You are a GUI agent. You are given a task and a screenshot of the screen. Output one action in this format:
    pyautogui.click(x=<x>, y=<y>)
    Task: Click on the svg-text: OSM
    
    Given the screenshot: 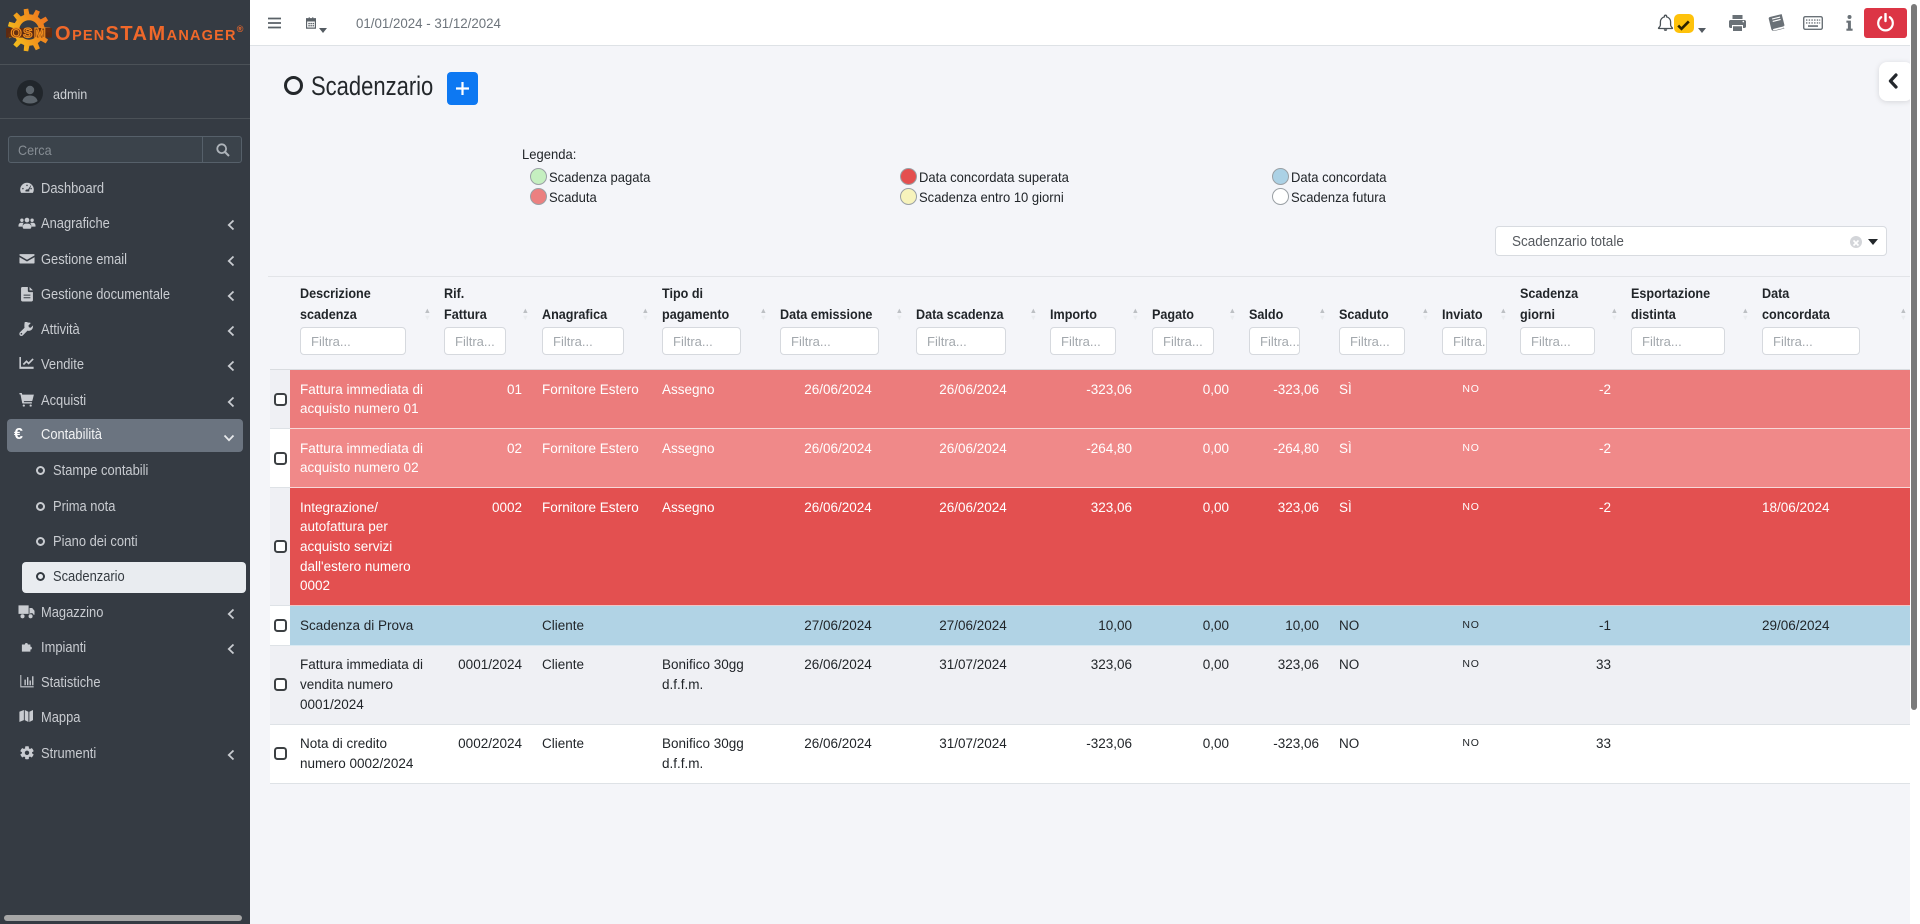 What is the action you would take?
    pyautogui.click(x=29, y=32)
    